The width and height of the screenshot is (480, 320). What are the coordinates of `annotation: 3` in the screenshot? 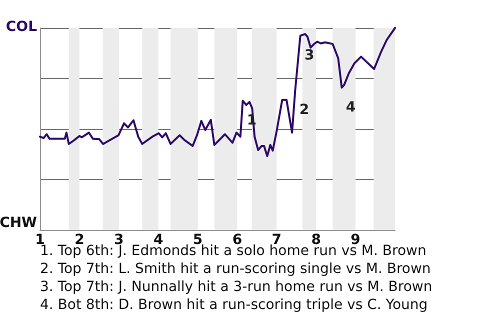 It's located at (309, 56).